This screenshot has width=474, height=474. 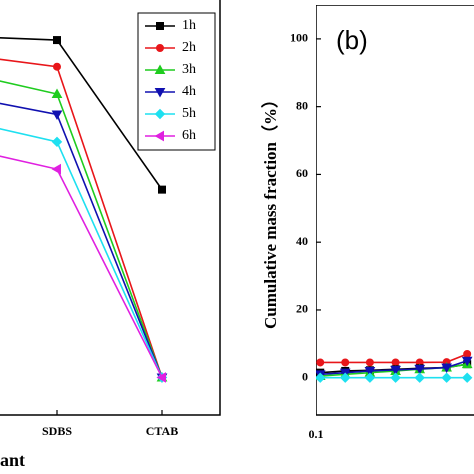 I want to click on x-tick-label: SDBS, so click(x=57, y=431).